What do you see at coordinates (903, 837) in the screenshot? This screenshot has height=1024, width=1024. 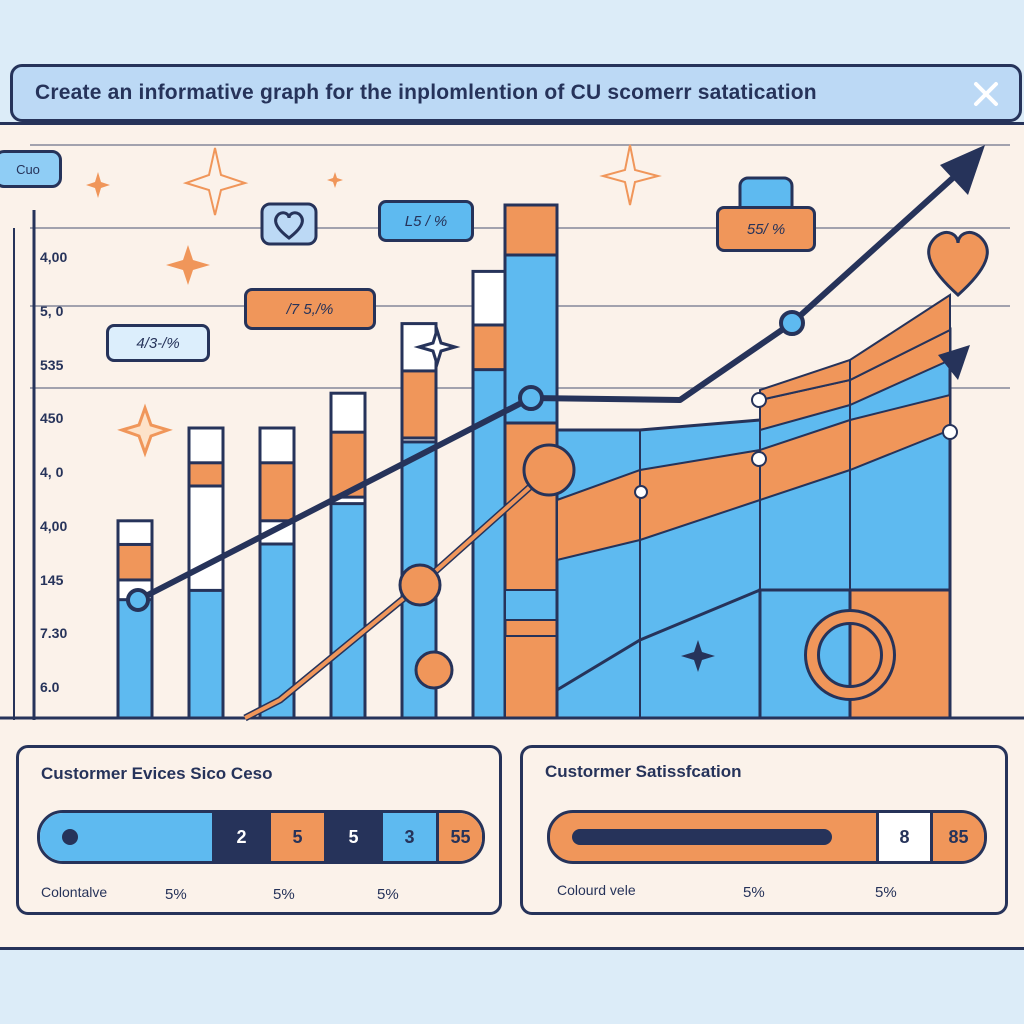 I see `segment: 8` at bounding box center [903, 837].